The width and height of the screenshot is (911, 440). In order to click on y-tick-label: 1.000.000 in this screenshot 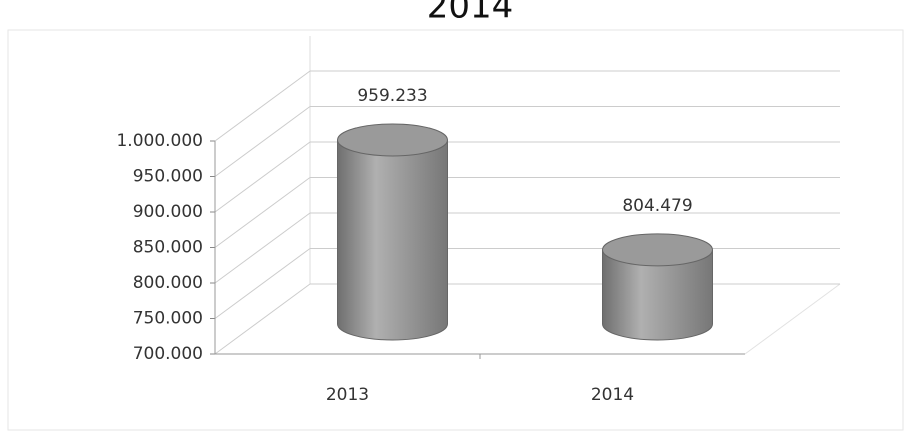, I will do `click(159, 141)`.